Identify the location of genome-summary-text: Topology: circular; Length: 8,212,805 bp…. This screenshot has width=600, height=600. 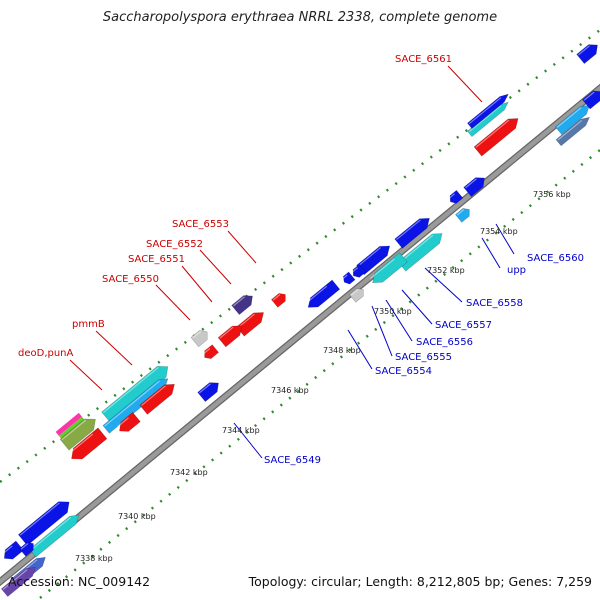
(420, 581).